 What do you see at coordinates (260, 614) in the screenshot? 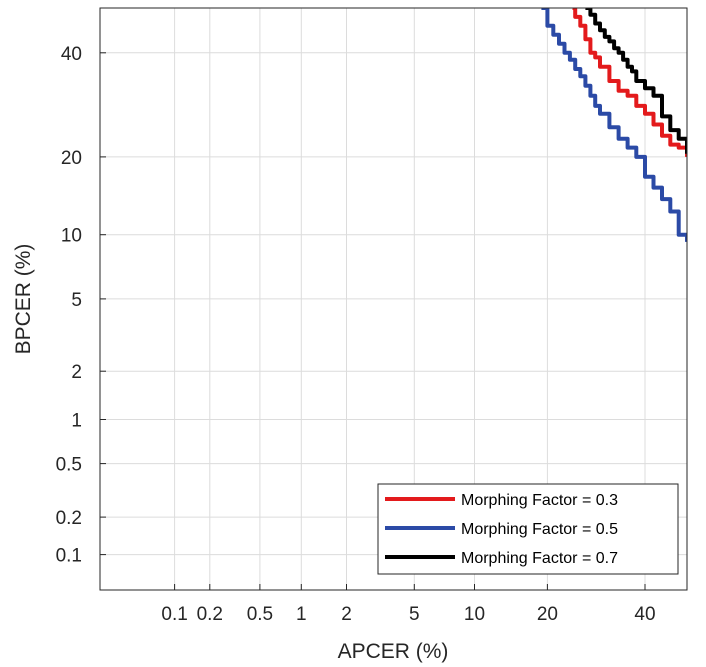
I see `x-tick-label: 0.5` at bounding box center [260, 614].